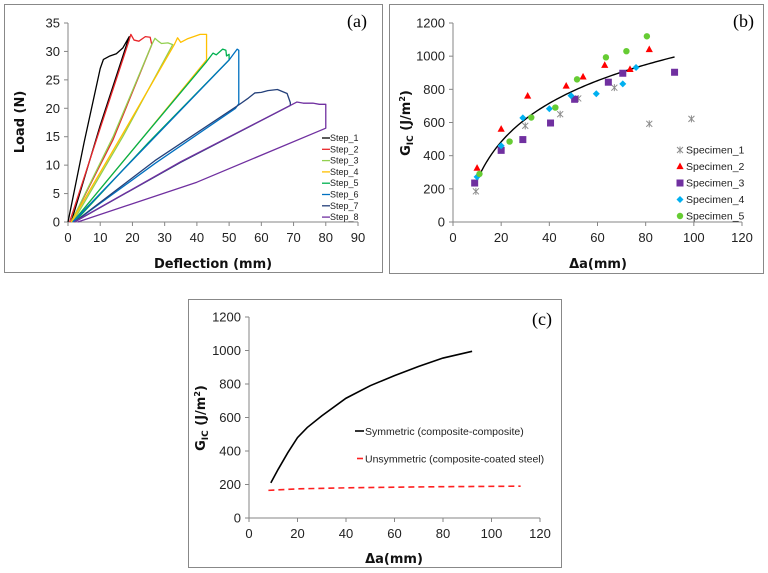 This screenshot has width=768, height=573. I want to click on legend-label: Step_2, so click(344, 149).